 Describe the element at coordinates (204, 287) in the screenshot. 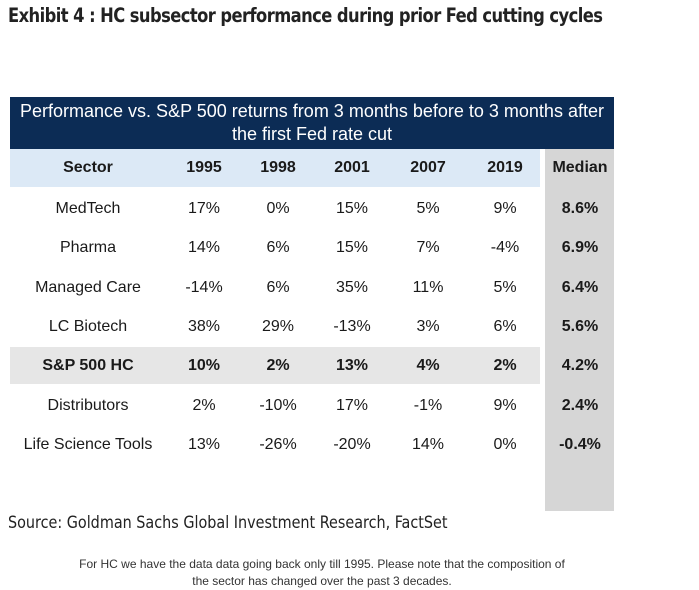

I see `table-cell: -14%` at that location.